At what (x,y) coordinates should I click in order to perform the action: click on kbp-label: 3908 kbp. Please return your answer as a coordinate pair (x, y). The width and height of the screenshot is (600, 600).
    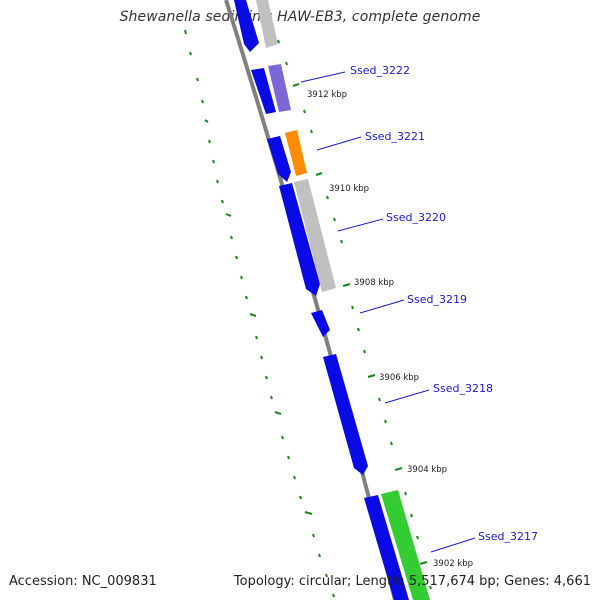
    Looking at the image, I should click on (374, 283).